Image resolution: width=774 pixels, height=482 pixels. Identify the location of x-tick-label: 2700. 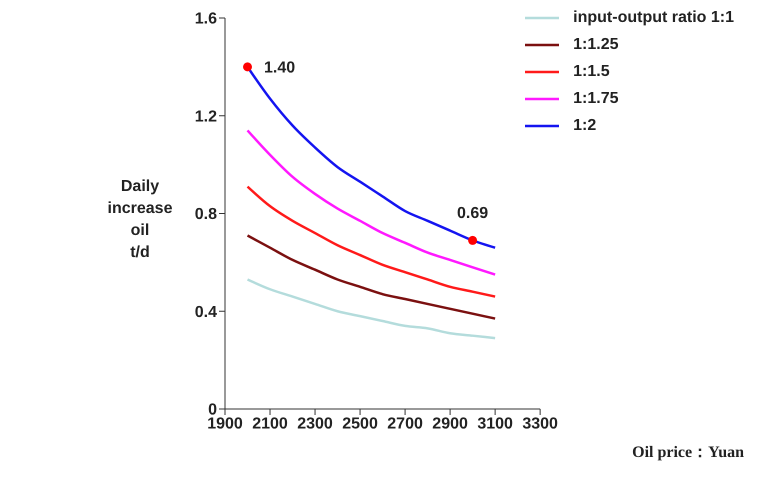
(405, 423).